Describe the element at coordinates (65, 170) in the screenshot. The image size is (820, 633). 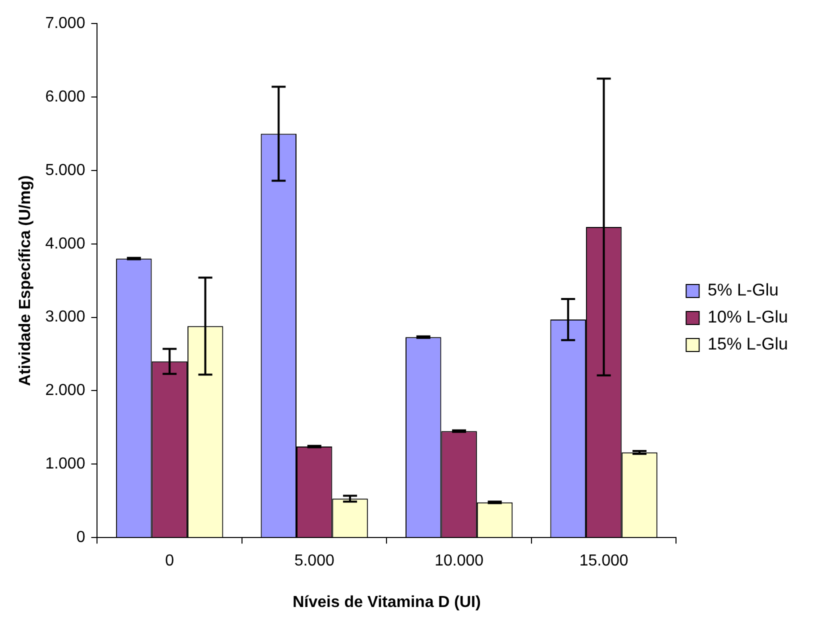
I see `y-tick-label: 5.000` at that location.